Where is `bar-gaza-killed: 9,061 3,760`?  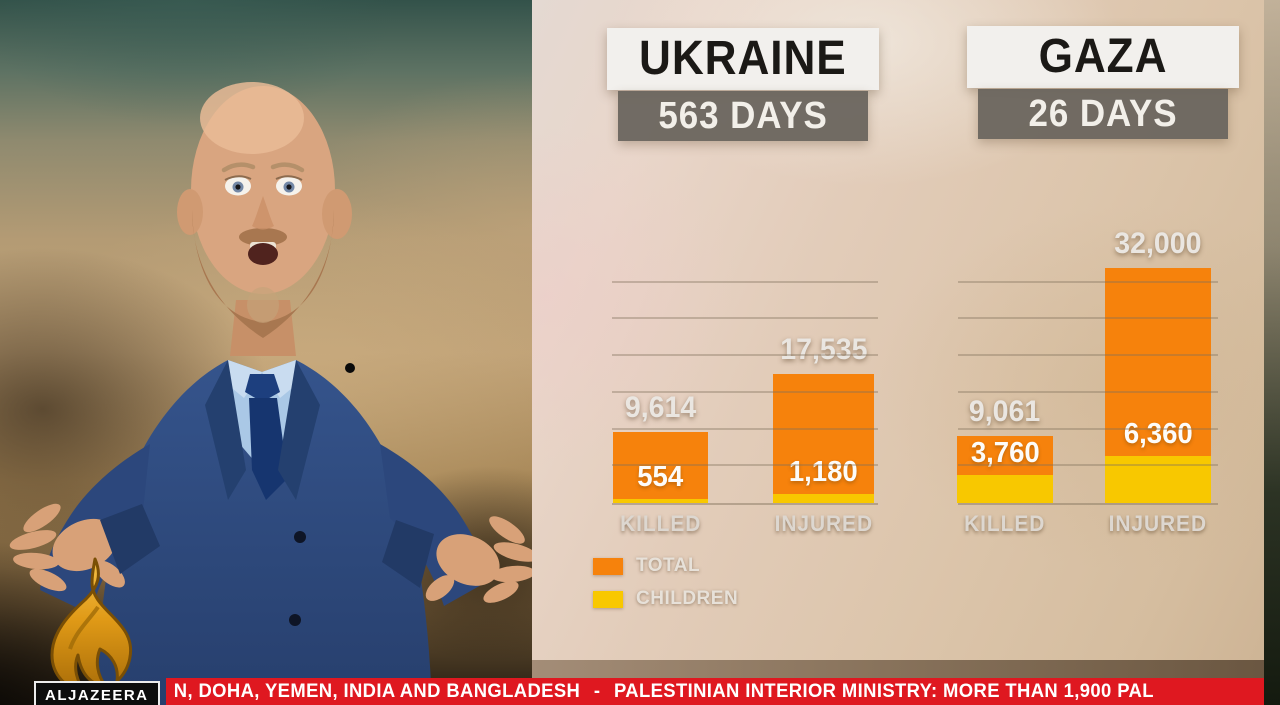 bar-gaza-killed: 9,061 3,760 is located at coordinates (1005, 449).